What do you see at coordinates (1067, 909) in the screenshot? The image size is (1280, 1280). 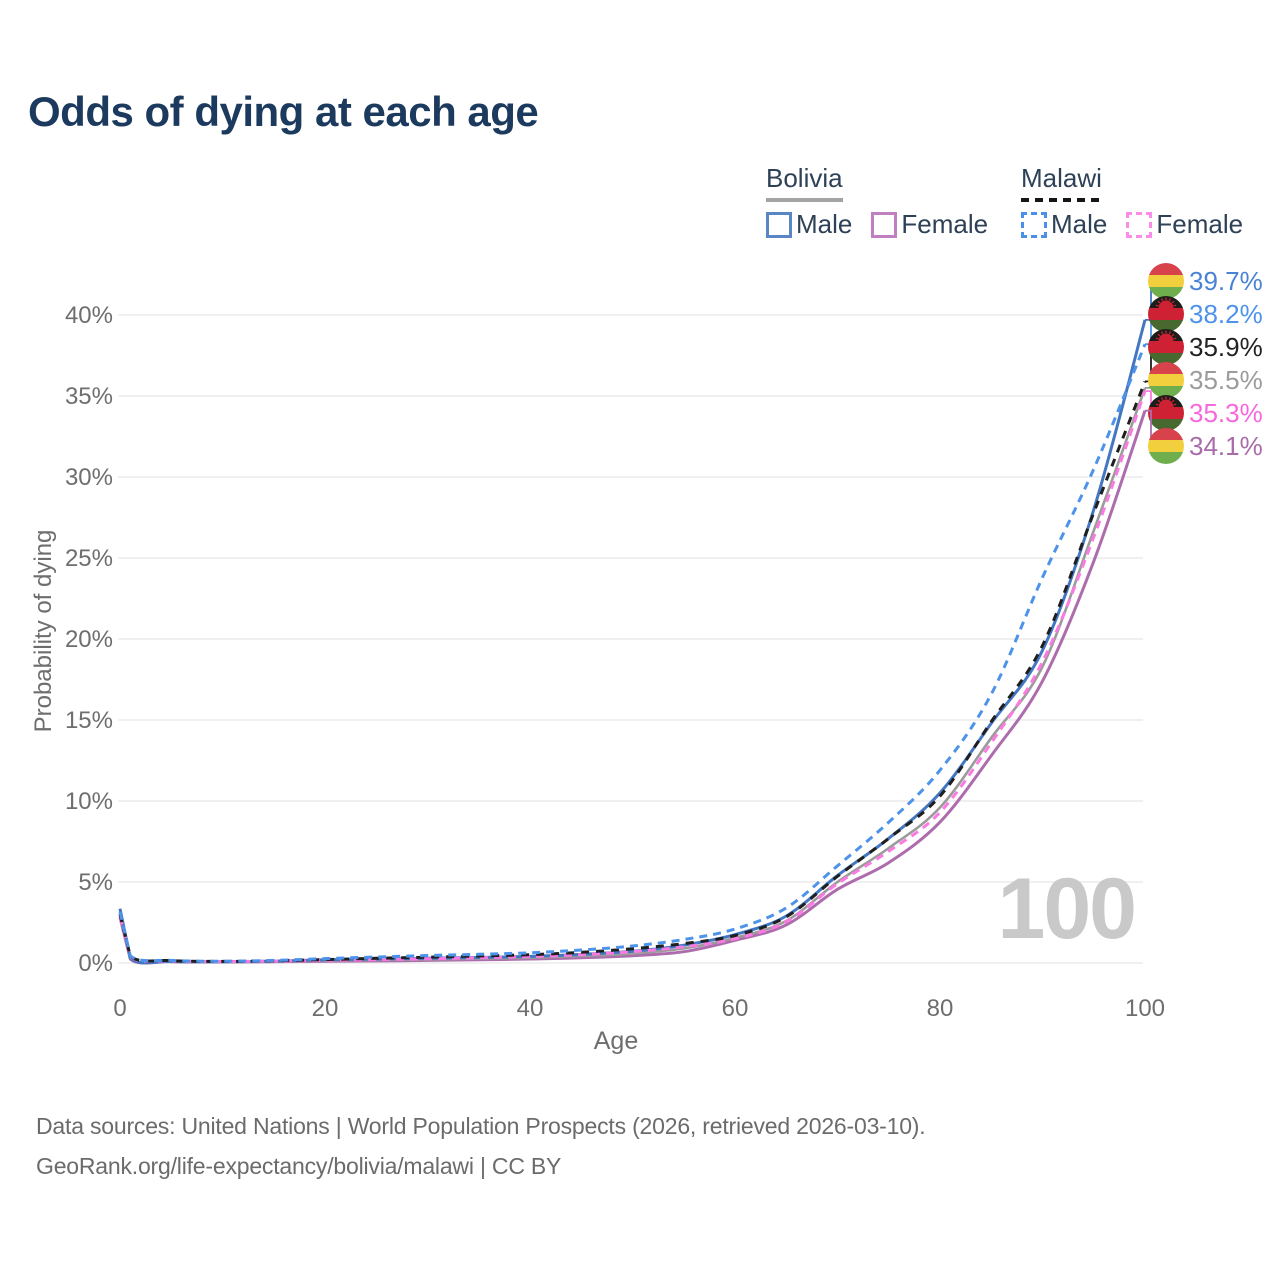 I see `hover-age-watermark: 100` at bounding box center [1067, 909].